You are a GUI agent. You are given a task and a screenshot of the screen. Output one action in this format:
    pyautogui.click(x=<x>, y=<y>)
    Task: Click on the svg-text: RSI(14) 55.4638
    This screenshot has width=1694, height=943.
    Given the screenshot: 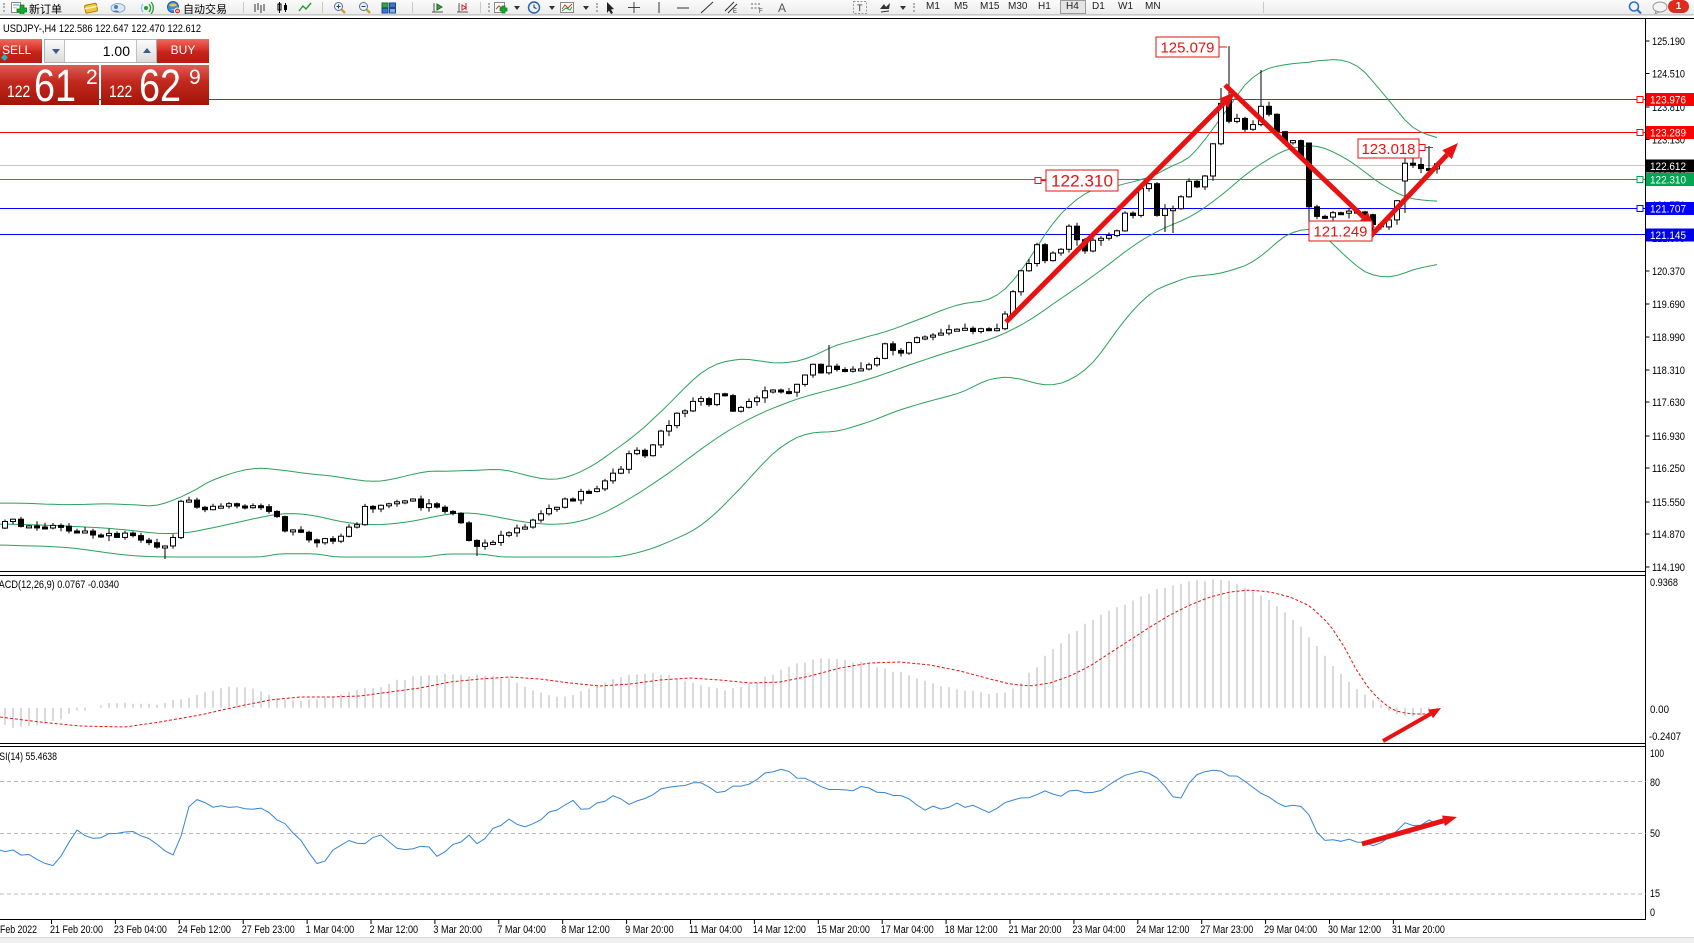 What is the action you would take?
    pyautogui.click(x=28, y=757)
    